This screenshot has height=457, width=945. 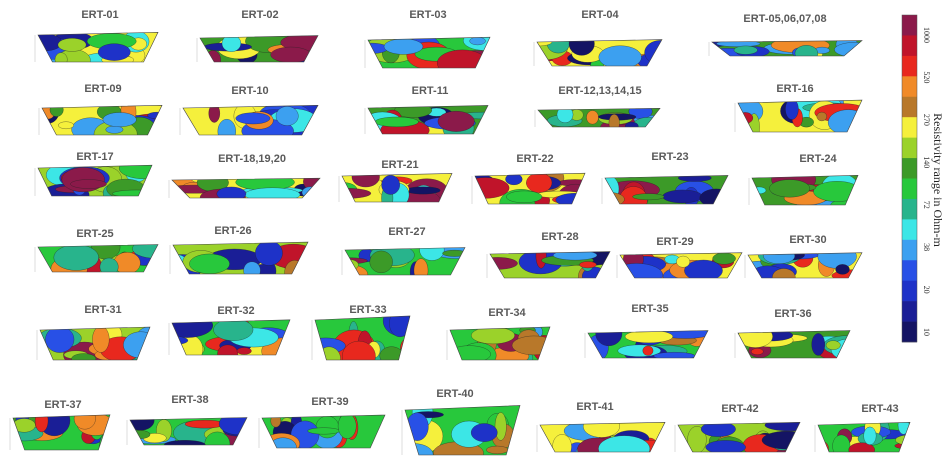 What do you see at coordinates (102, 310) in the screenshot?
I see `profile-label: ERT-31` at bounding box center [102, 310].